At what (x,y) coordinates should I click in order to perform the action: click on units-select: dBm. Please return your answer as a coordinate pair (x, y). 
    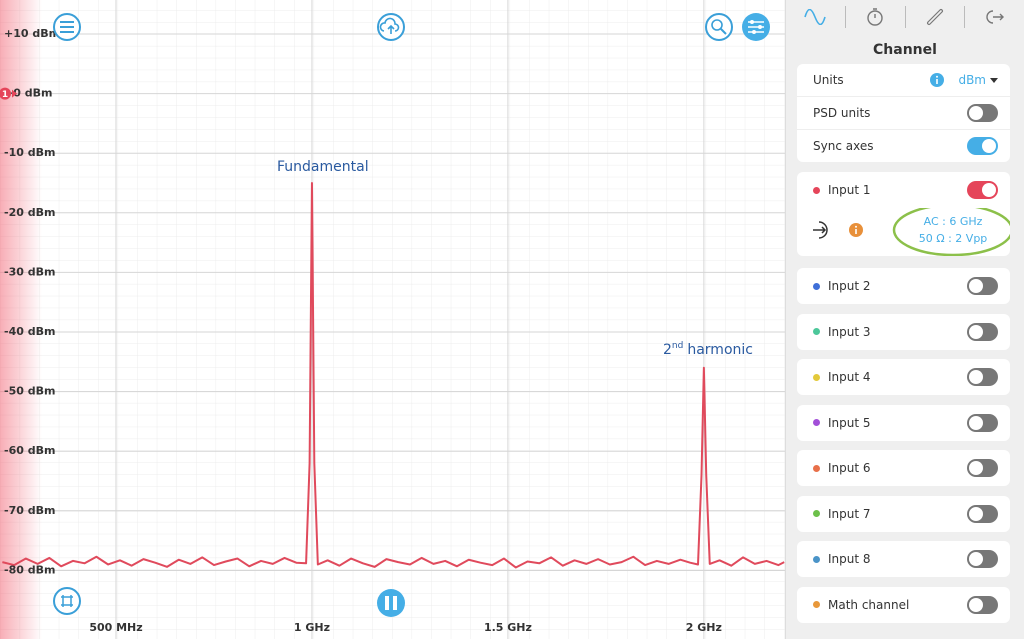
    Looking at the image, I should click on (964, 80).